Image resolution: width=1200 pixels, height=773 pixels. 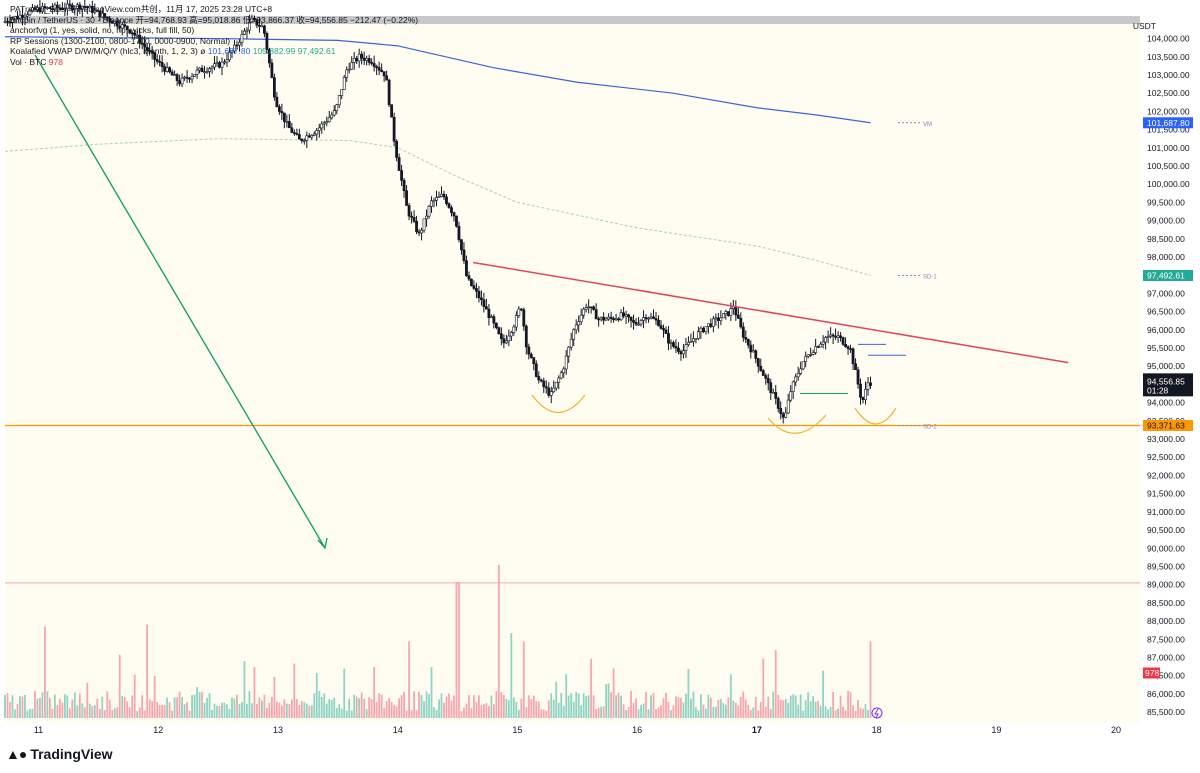 I want to click on currency-label: USDT, so click(x=1144, y=26).